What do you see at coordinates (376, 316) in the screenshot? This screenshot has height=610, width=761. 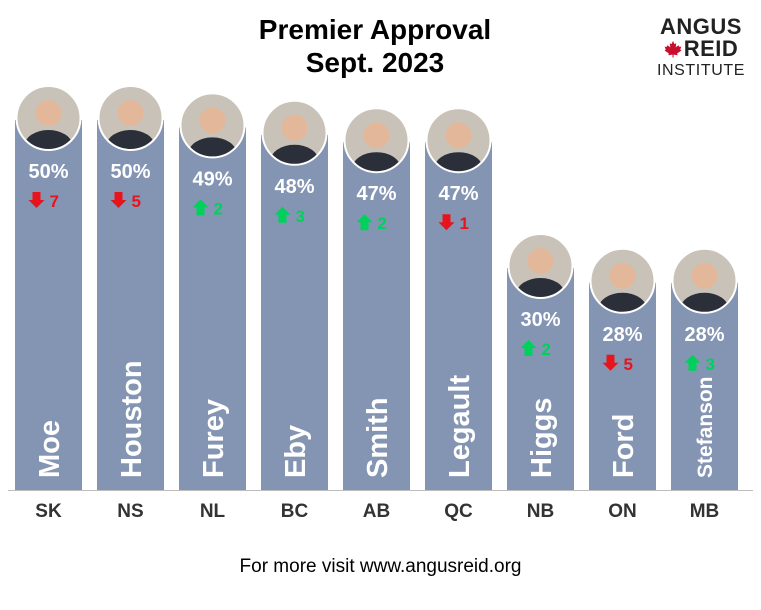 I see `bar-ab` at bounding box center [376, 316].